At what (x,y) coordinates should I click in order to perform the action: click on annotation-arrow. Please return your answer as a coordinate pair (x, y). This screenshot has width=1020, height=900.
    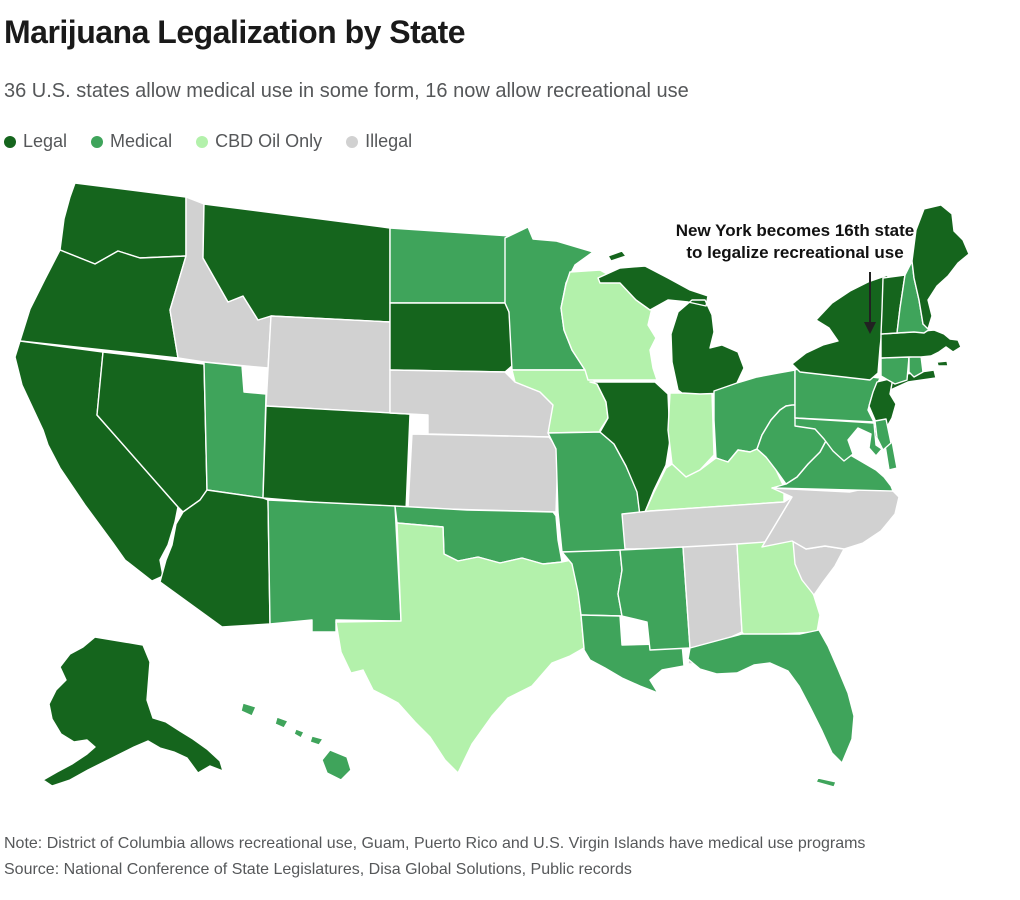
    Looking at the image, I should click on (870, 303).